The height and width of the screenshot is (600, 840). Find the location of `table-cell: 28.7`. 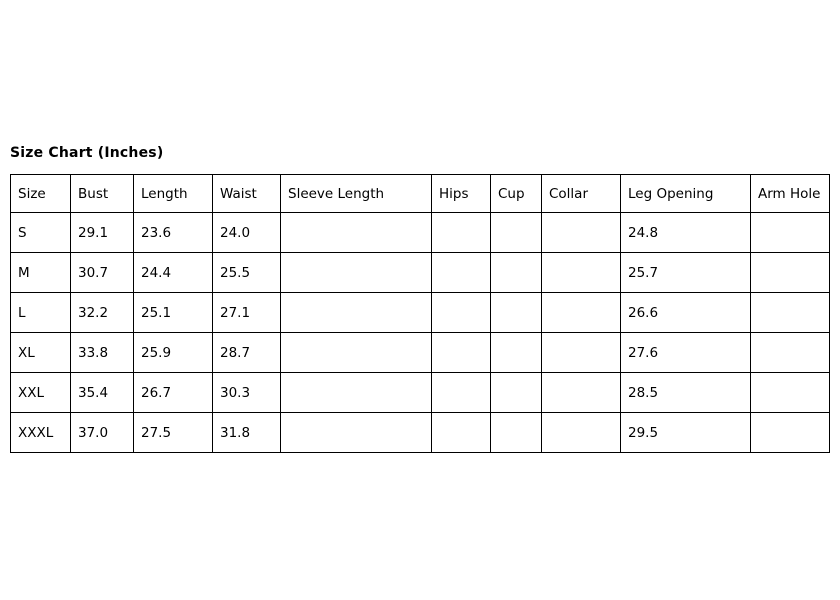

table-cell: 28.7 is located at coordinates (246, 352).